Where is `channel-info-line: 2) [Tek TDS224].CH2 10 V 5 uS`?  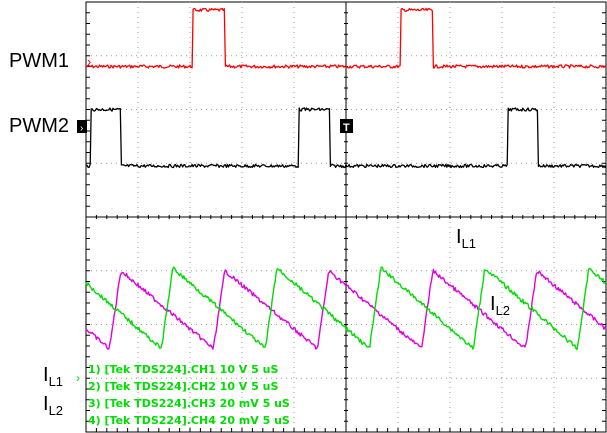 channel-info-line: 2) [Tek TDS224].CH2 10 V 5 uS is located at coordinates (183, 386).